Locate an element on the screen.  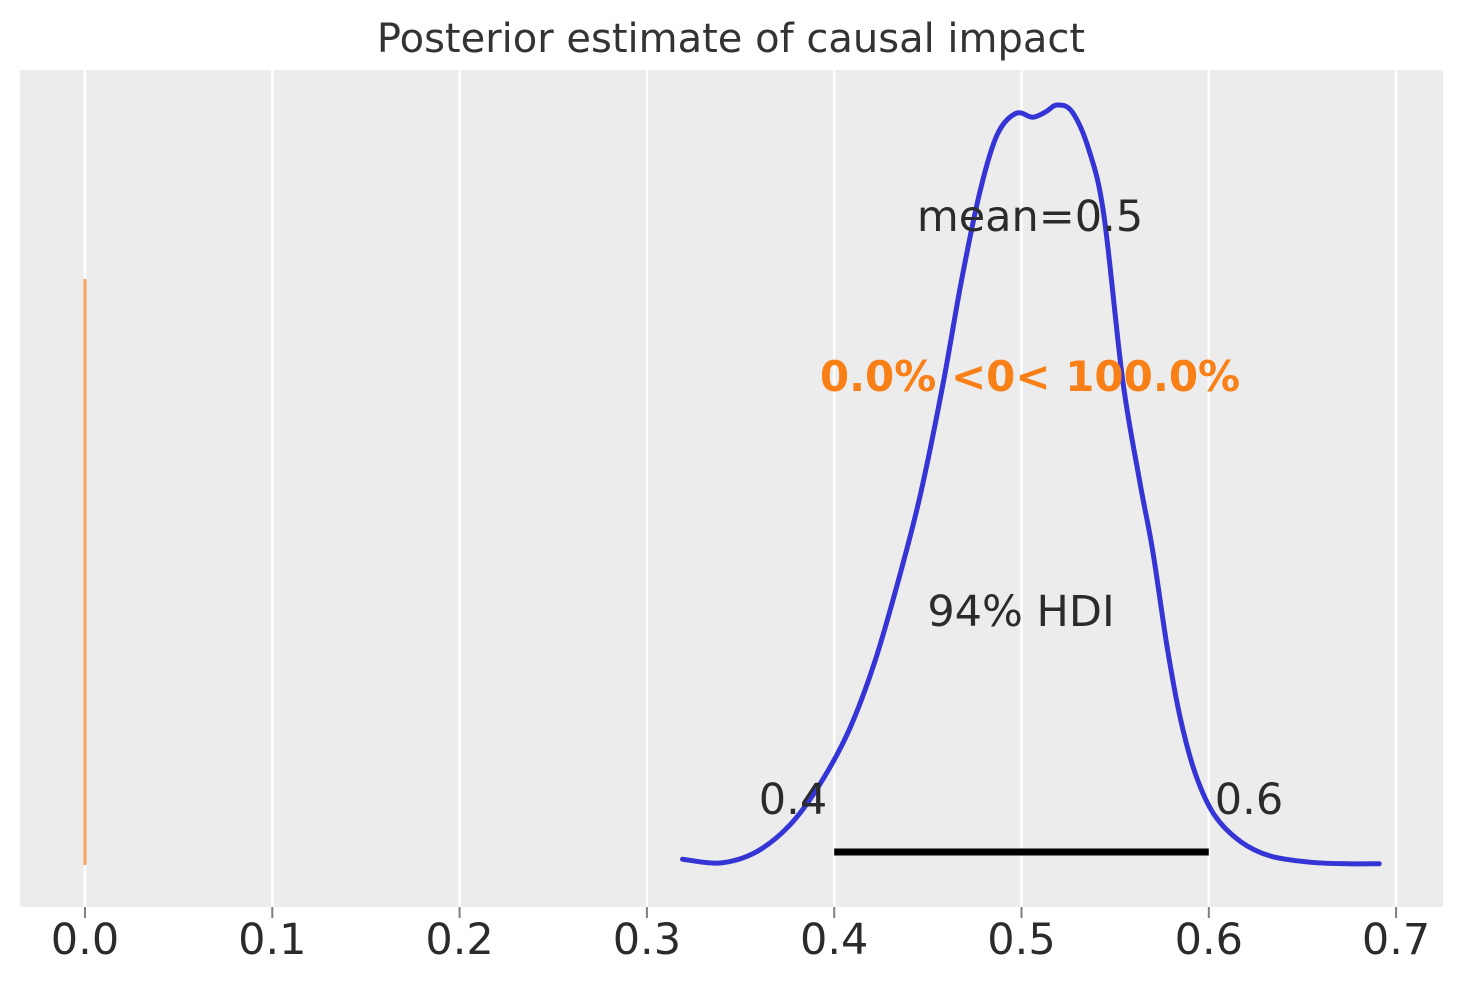
x-tick-label: 0.4 is located at coordinates (834, 940).